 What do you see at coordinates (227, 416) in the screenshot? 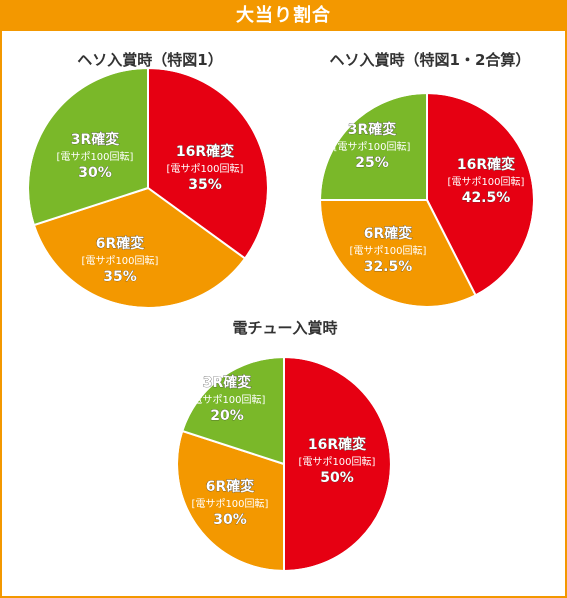
I see `slice-percent: 20%` at bounding box center [227, 416].